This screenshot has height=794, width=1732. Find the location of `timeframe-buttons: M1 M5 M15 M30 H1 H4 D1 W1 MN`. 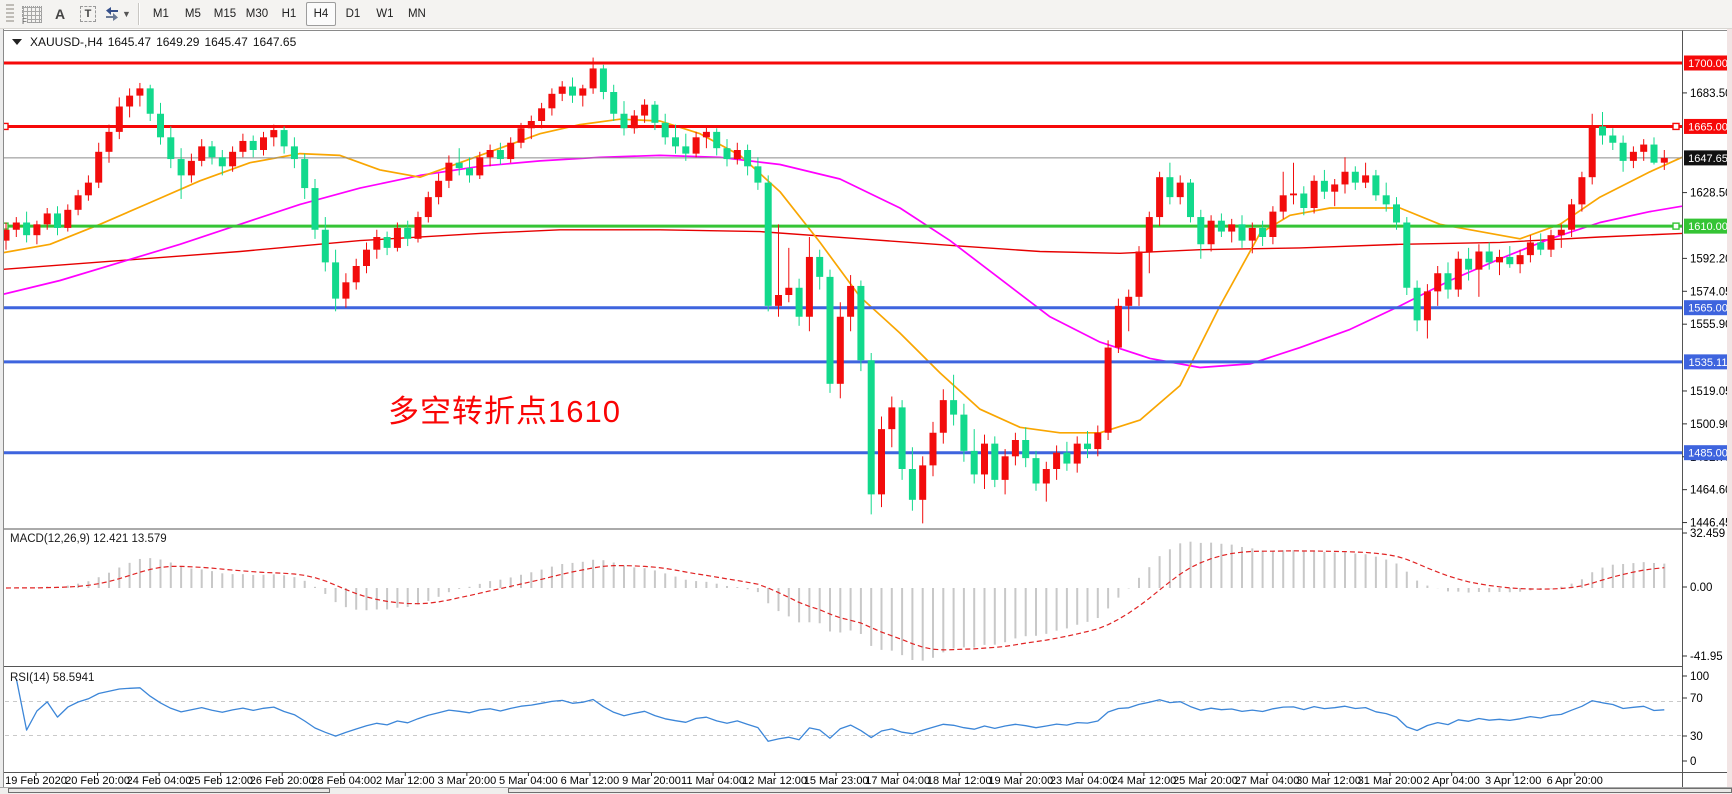

timeframe-buttons: M1 M5 M15 M30 H1 H4 D1 W1 MN is located at coordinates (289, 14).